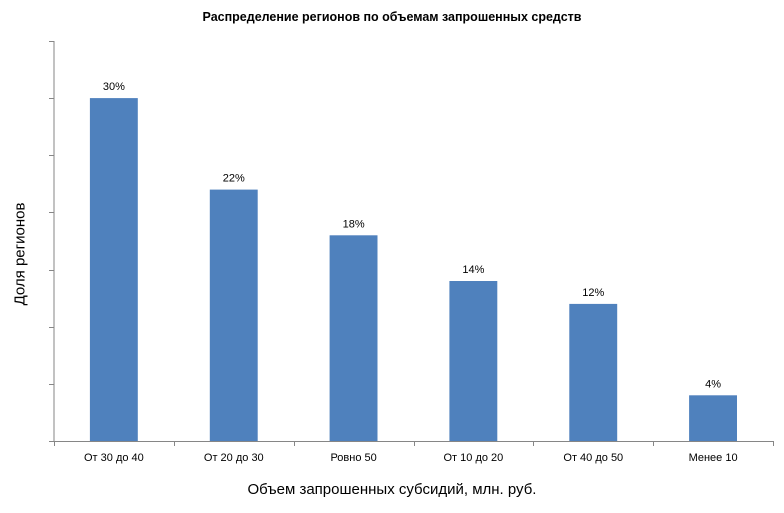 Image resolution: width=784 pixels, height=513 pixels. What do you see at coordinates (473, 270) in the screenshot?
I see `data-label: 14%` at bounding box center [473, 270].